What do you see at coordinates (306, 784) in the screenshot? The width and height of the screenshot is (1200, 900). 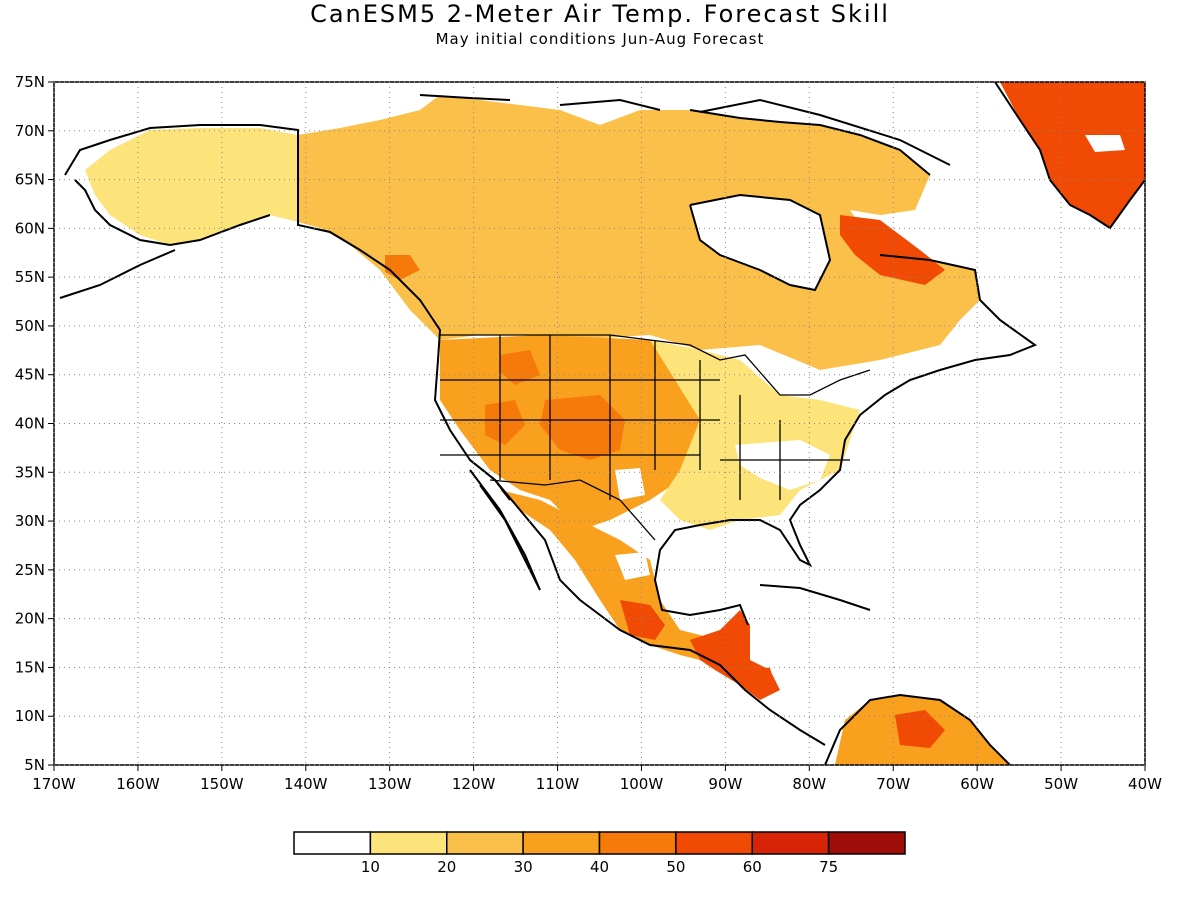 I see `lon-tick-label: 140W` at bounding box center [306, 784].